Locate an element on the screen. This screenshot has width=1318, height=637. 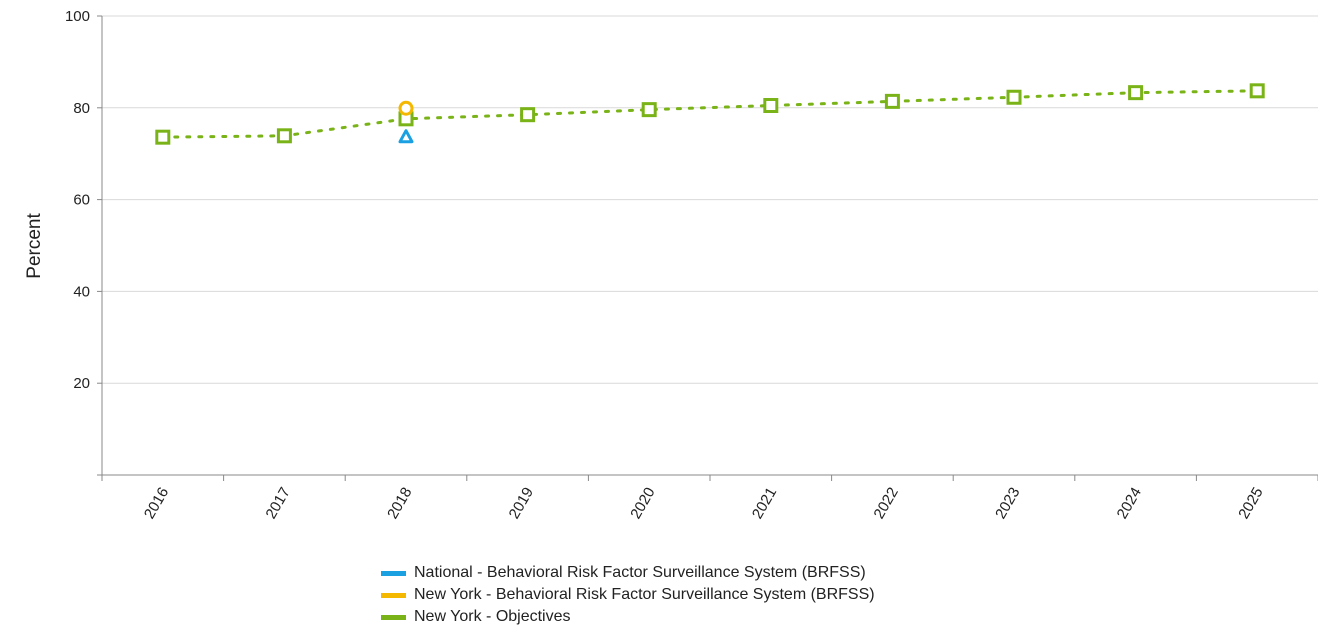
x-tick-label: 2024 is located at coordinates (1129, 503).